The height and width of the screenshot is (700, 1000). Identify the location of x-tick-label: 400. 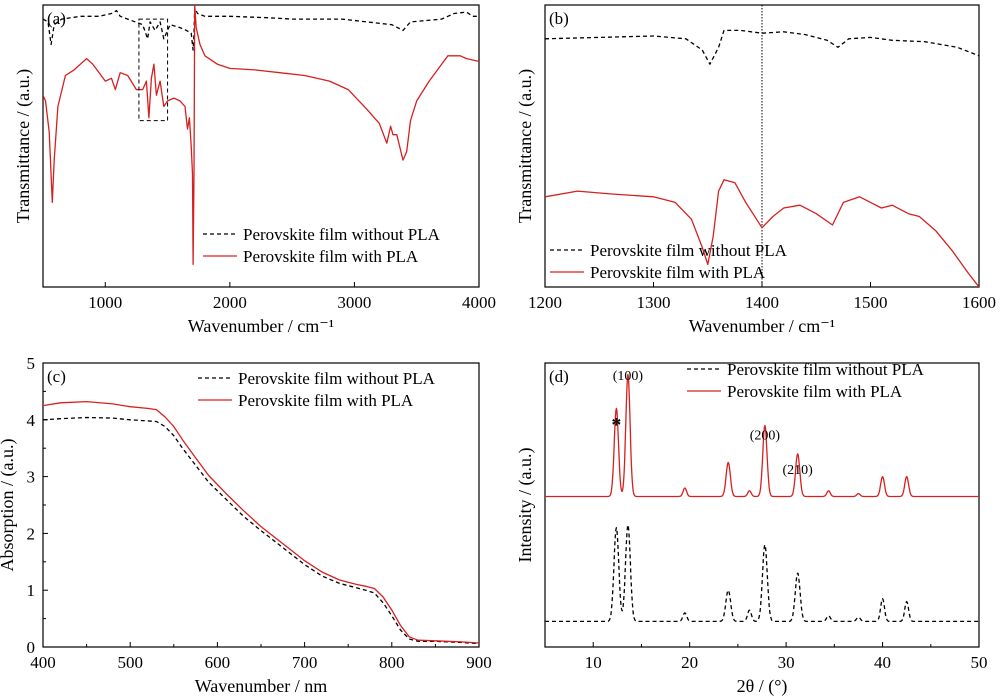
(43, 662).